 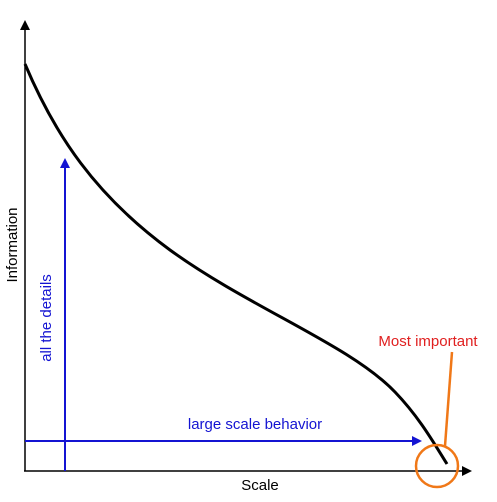 What do you see at coordinates (448, 399) in the screenshot?
I see `highlight-pointer` at bounding box center [448, 399].